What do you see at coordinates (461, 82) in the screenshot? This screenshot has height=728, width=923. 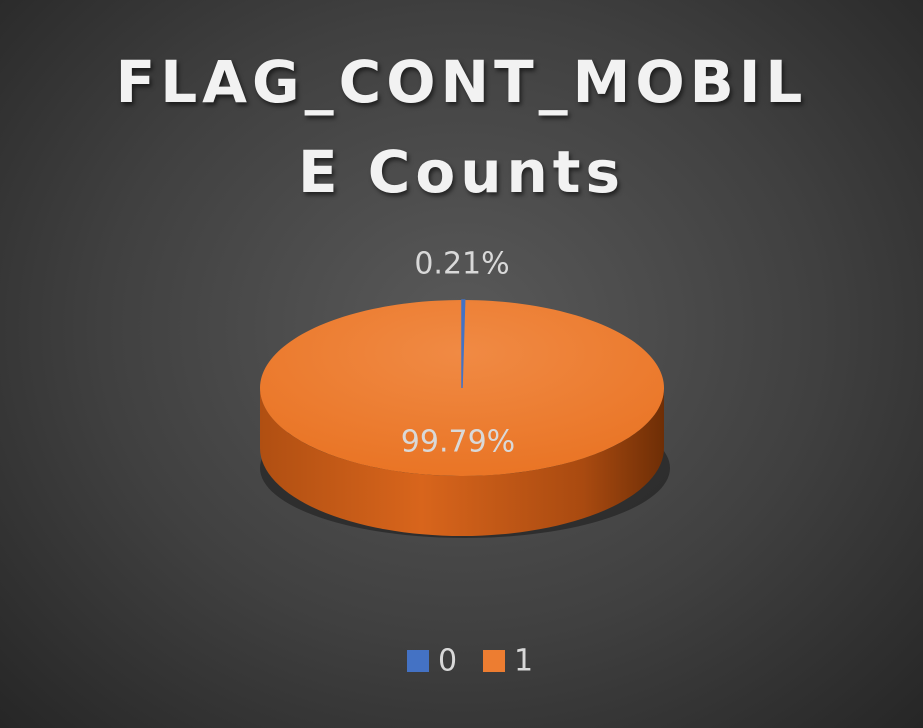 I see `chart-title-line-1: FLAG_CONT_MOBIL` at bounding box center [461, 82].